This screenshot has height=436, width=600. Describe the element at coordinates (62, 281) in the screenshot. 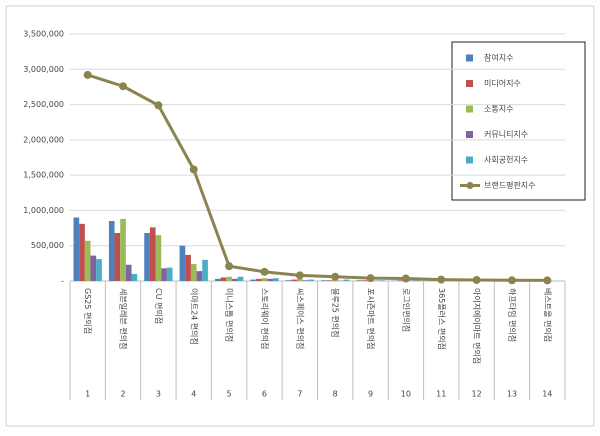

I see `y-tick-label: -` at that location.